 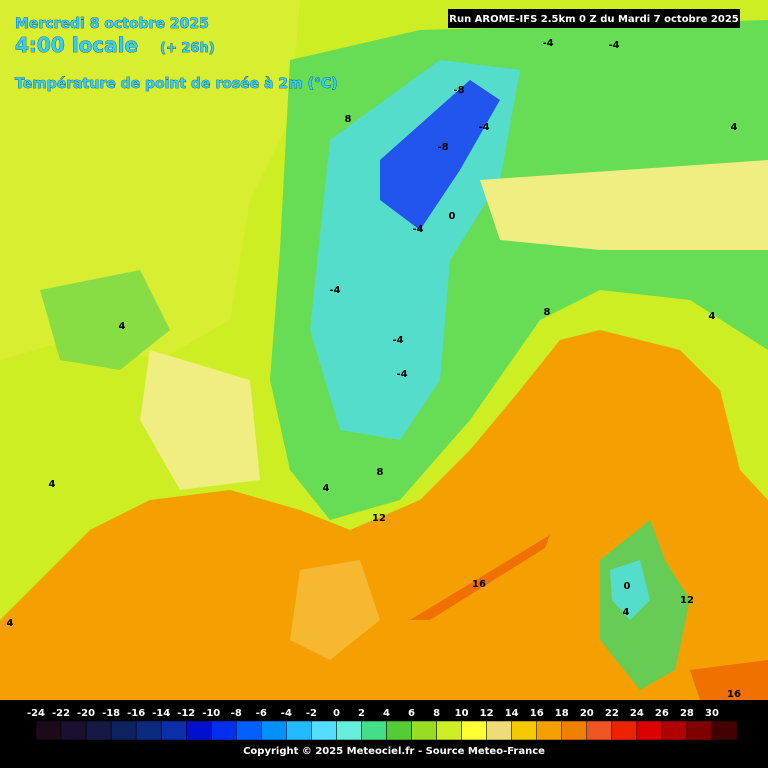 I want to click on legend-label: -24, so click(x=36, y=713).